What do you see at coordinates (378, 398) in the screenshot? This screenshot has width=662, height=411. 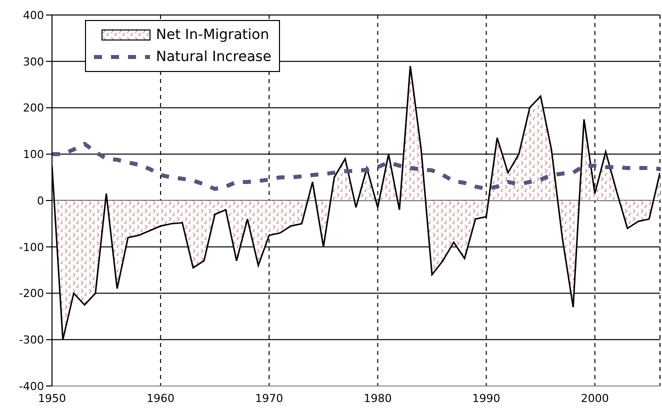 I see `x-tick-label: 1980` at bounding box center [378, 398].